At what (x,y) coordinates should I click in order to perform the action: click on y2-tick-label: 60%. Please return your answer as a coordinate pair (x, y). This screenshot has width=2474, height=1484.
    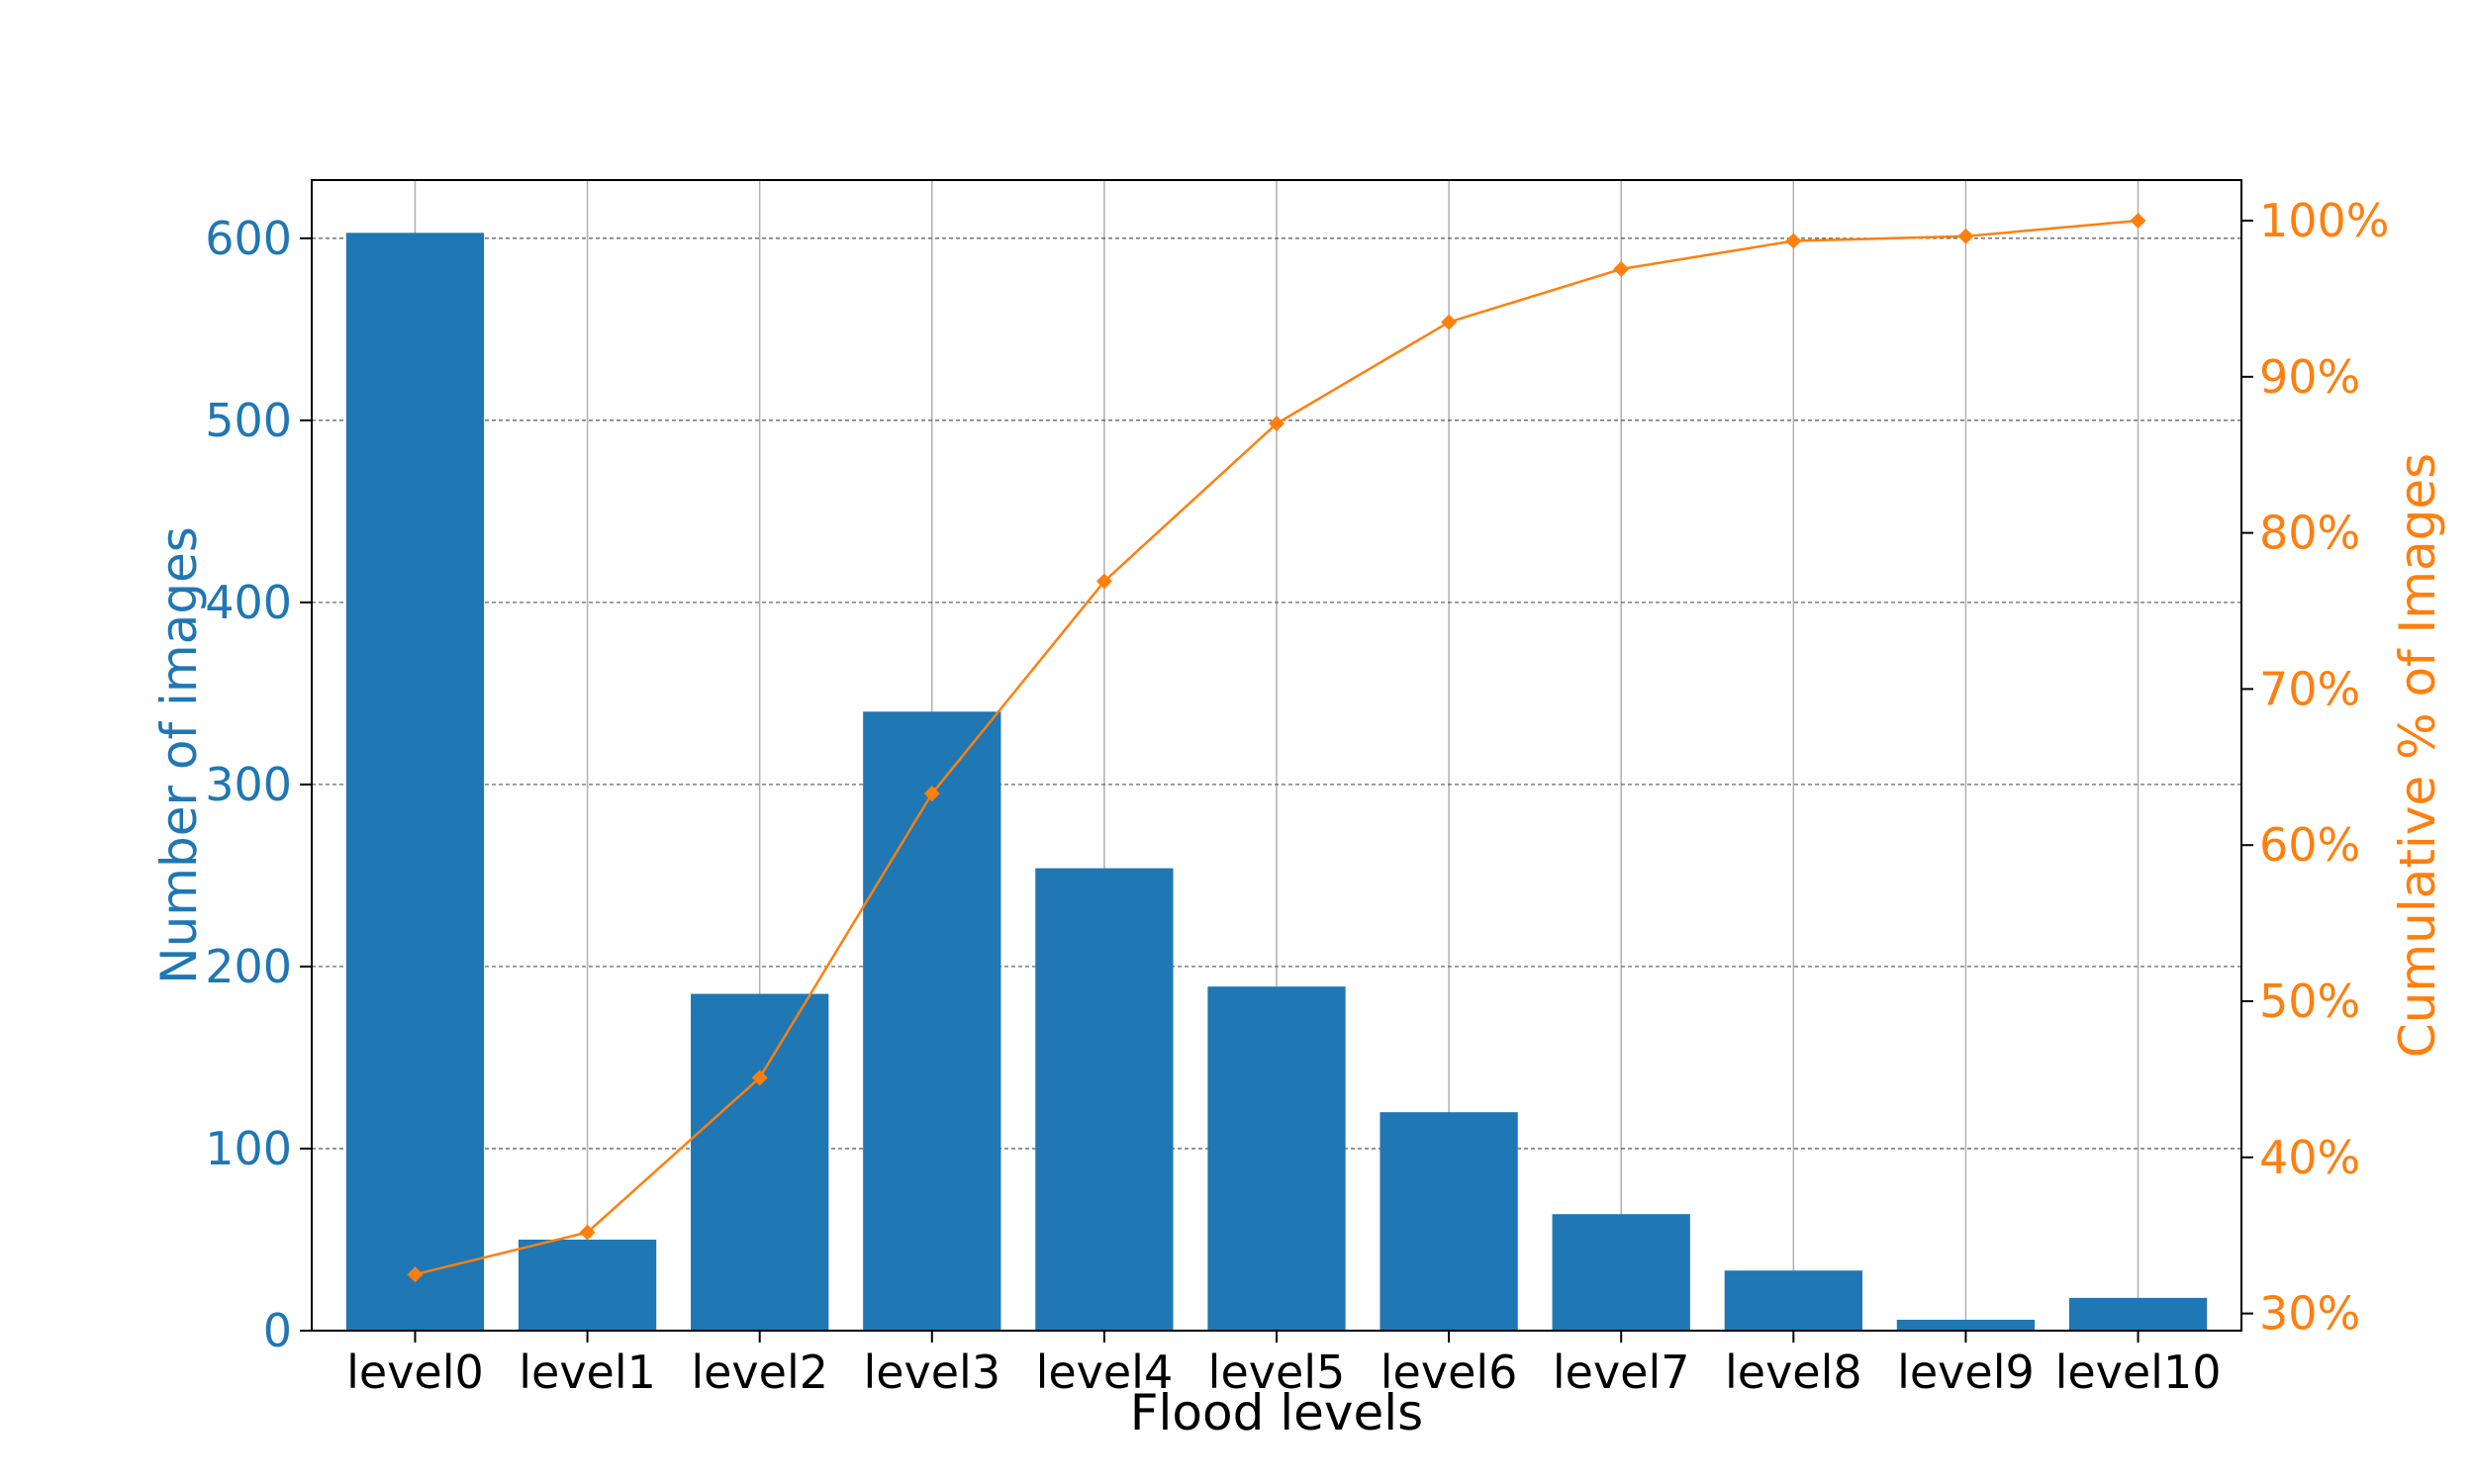
    Looking at the image, I should click on (2310, 845).